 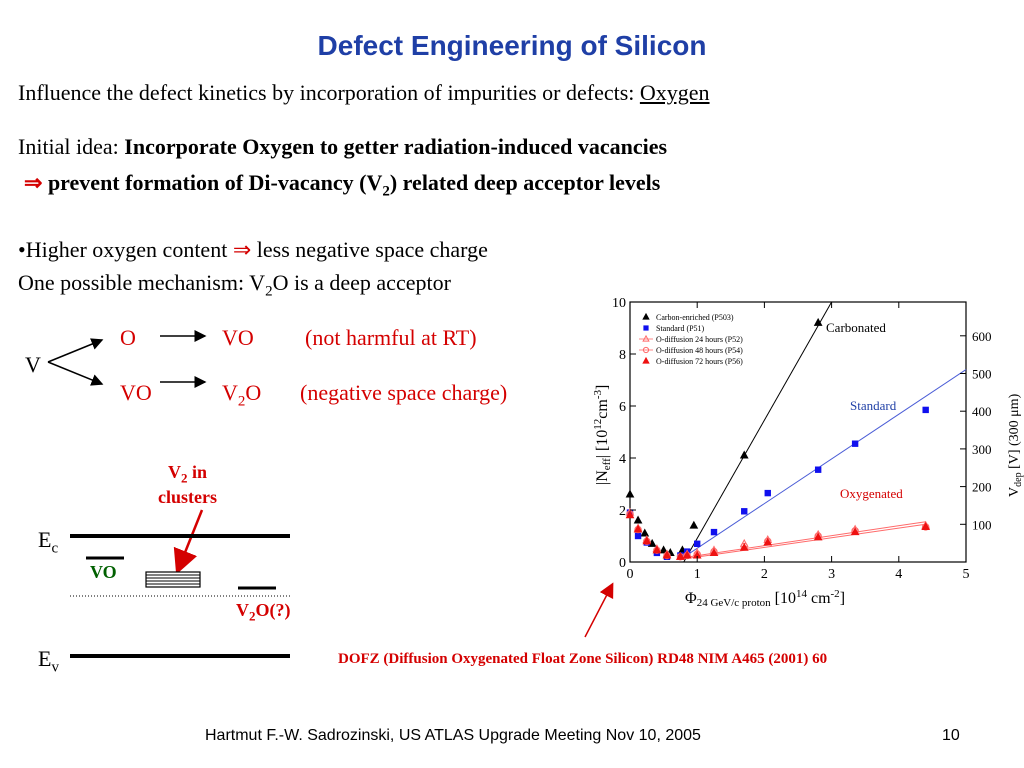 What do you see at coordinates (699, 350) in the screenshot?
I see `legend-entry: O-diffusion 48 hours (P54)` at bounding box center [699, 350].